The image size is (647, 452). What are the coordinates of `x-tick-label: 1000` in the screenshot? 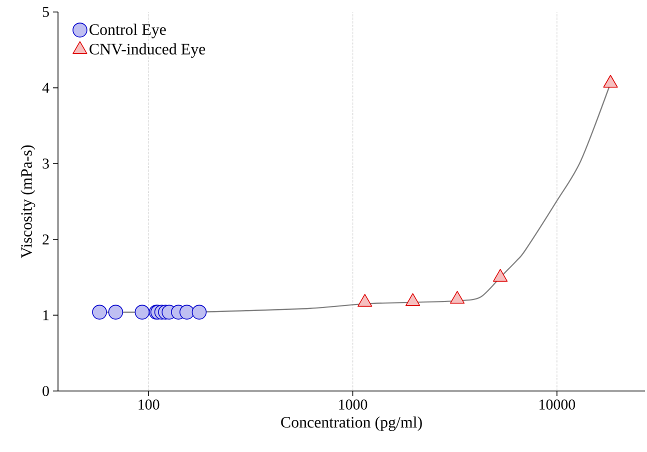 It's located at (353, 405).